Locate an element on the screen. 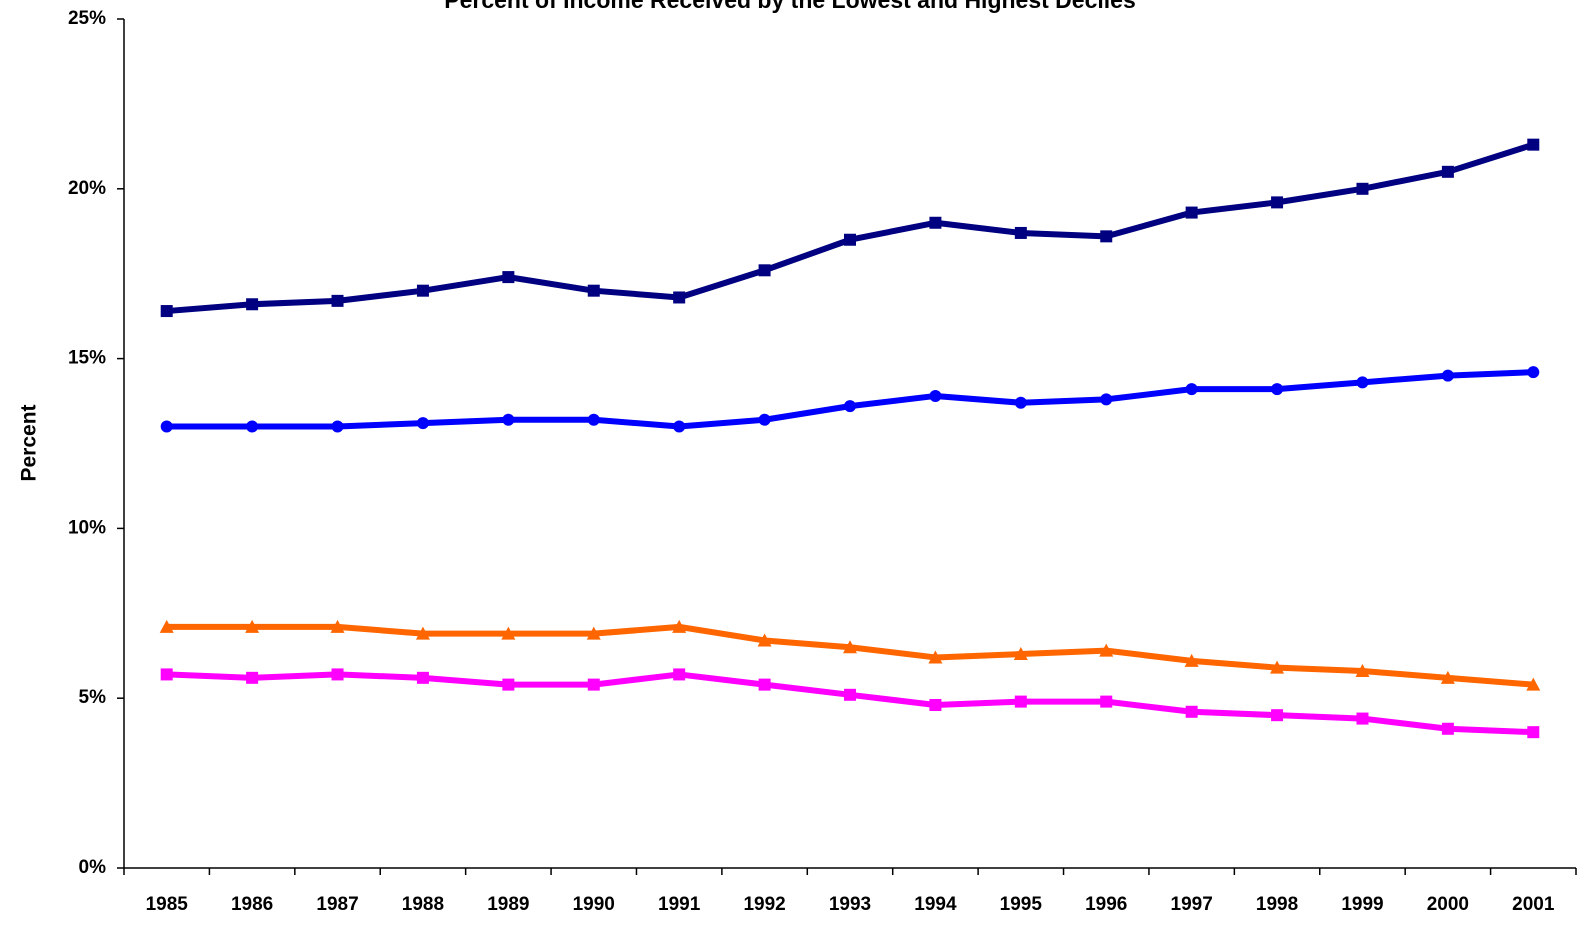 The height and width of the screenshot is (927, 1589). x-tick-label: 1999 is located at coordinates (1362, 904).